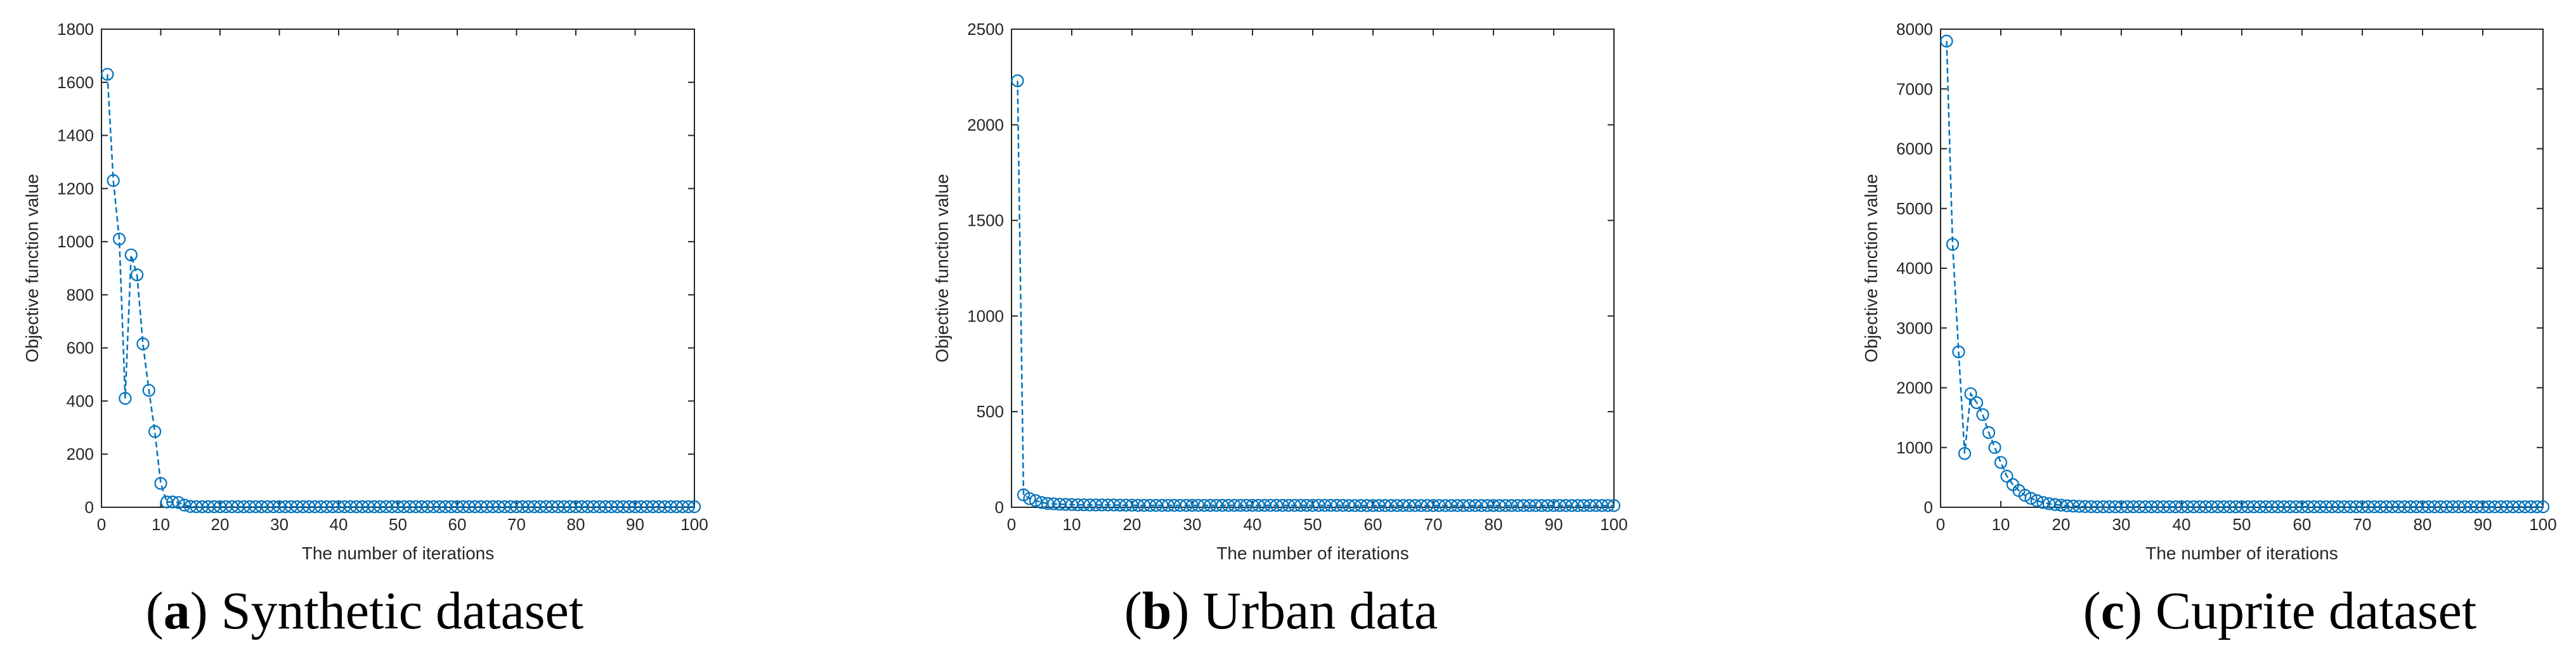 This screenshot has height=662, width=2576. Describe the element at coordinates (576, 524) in the screenshot. I see `x-tick-label-a-8: 80` at that location.